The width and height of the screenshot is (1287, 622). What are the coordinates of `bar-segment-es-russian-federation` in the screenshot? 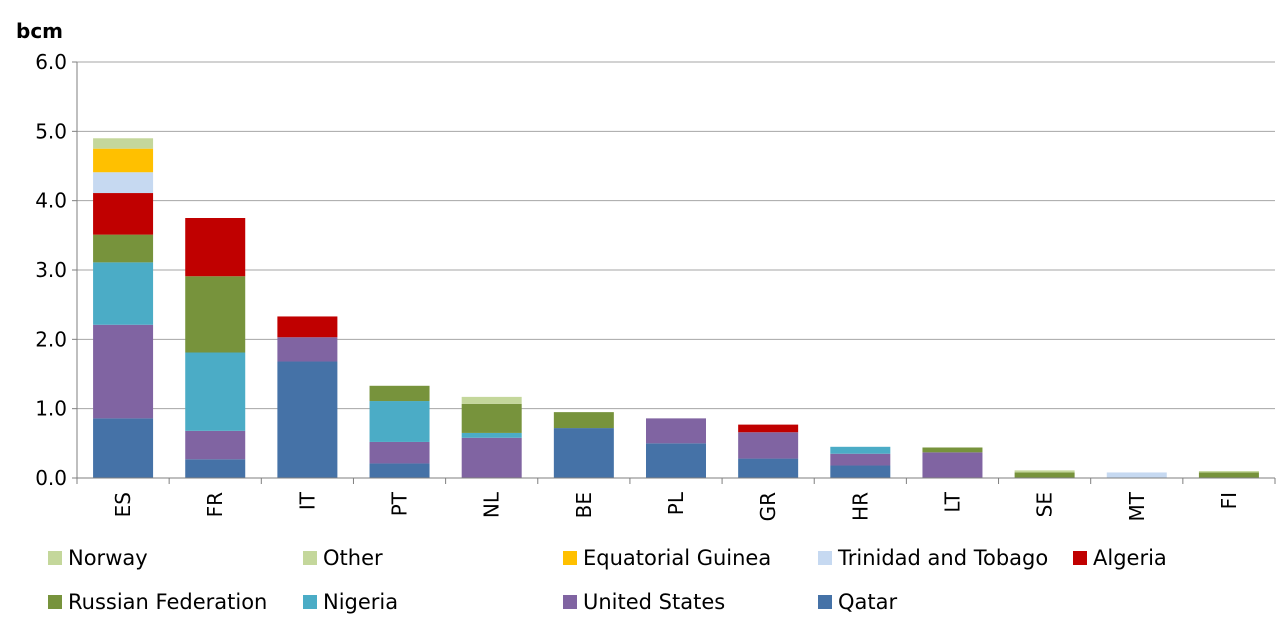 It's located at (123, 248).